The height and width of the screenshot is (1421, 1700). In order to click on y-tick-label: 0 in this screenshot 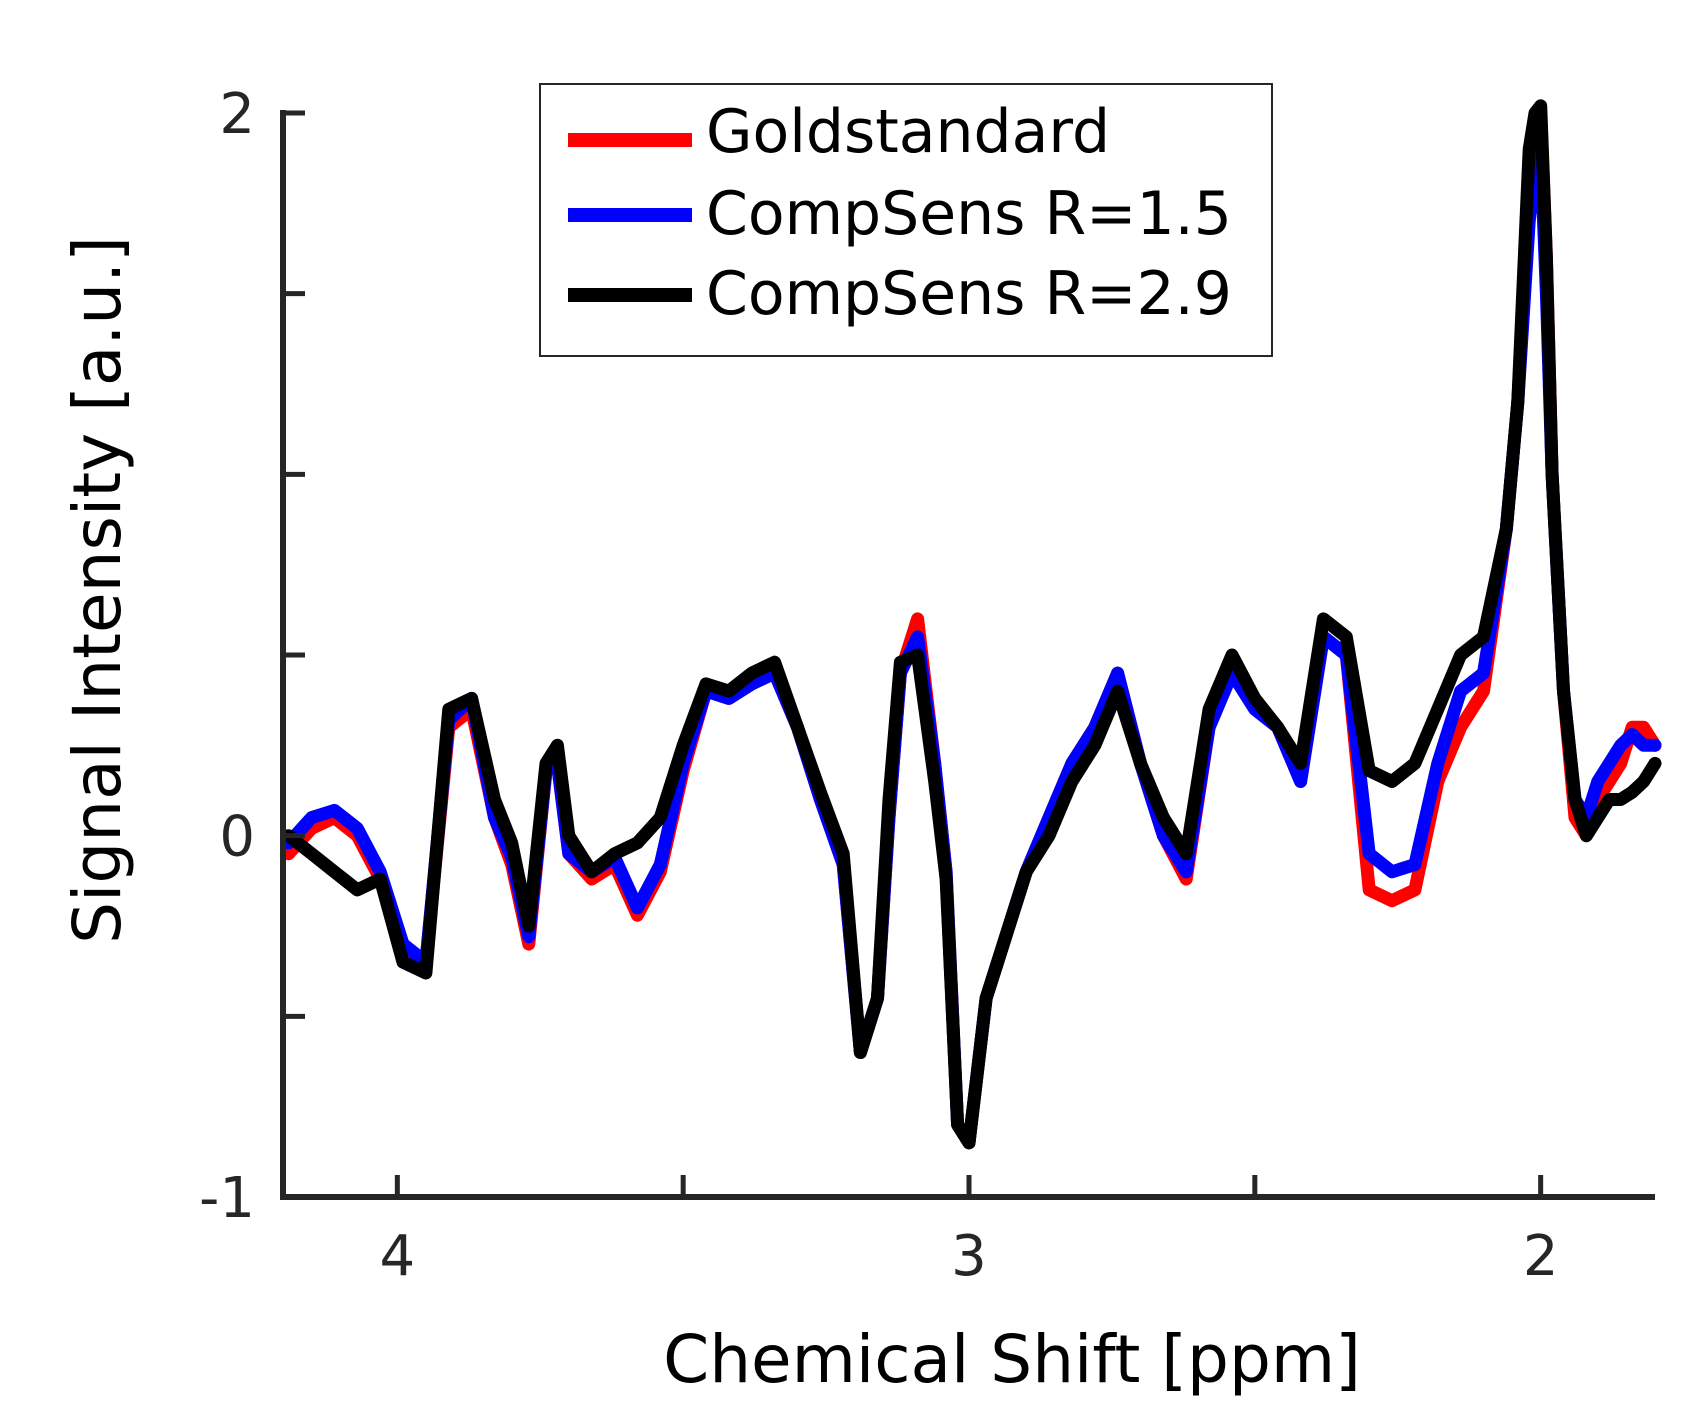, I will do `click(237, 837)`.